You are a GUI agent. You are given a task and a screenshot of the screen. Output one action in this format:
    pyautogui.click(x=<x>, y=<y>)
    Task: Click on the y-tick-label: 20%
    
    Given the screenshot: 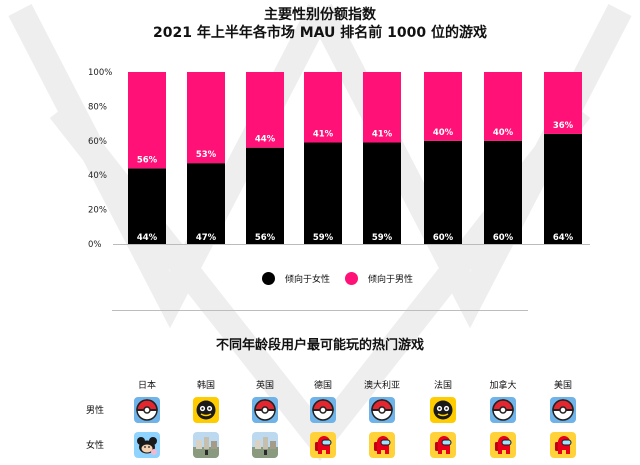 What is the action you would take?
    pyautogui.click(x=97, y=211)
    